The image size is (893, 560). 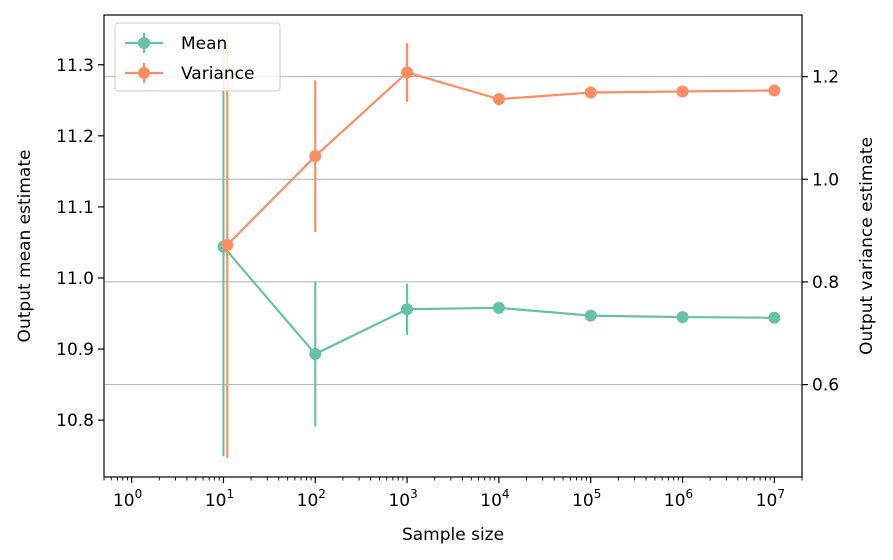 I want to click on x-tick-label: 10¹, so click(x=219, y=499).